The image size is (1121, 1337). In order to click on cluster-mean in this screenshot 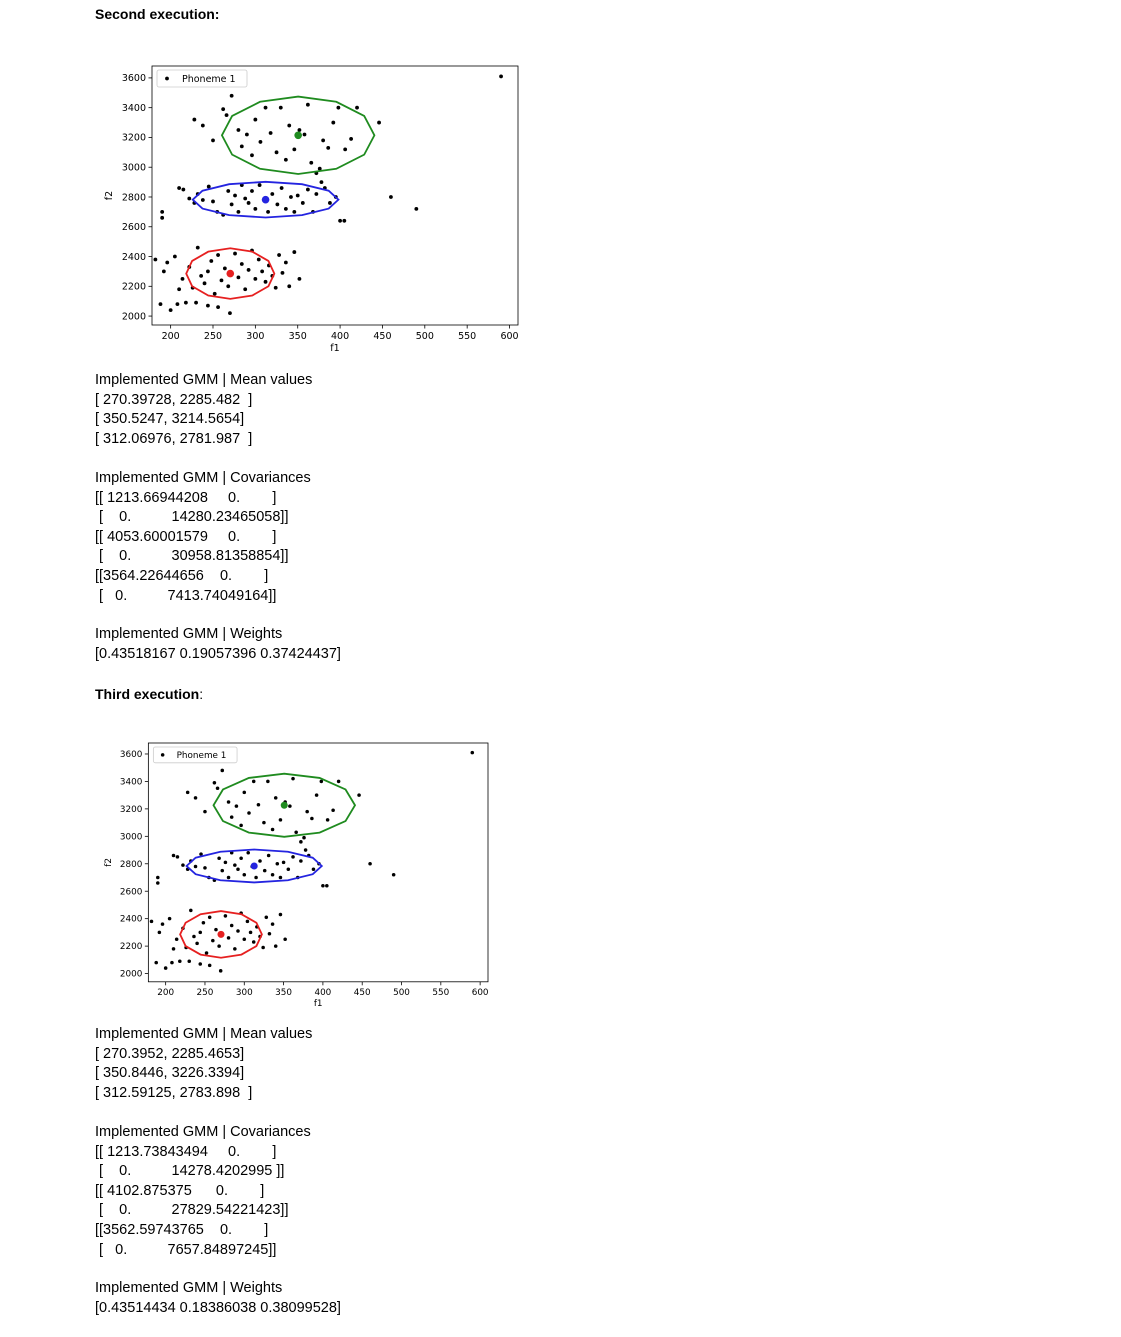, I will do `click(221, 934)`.